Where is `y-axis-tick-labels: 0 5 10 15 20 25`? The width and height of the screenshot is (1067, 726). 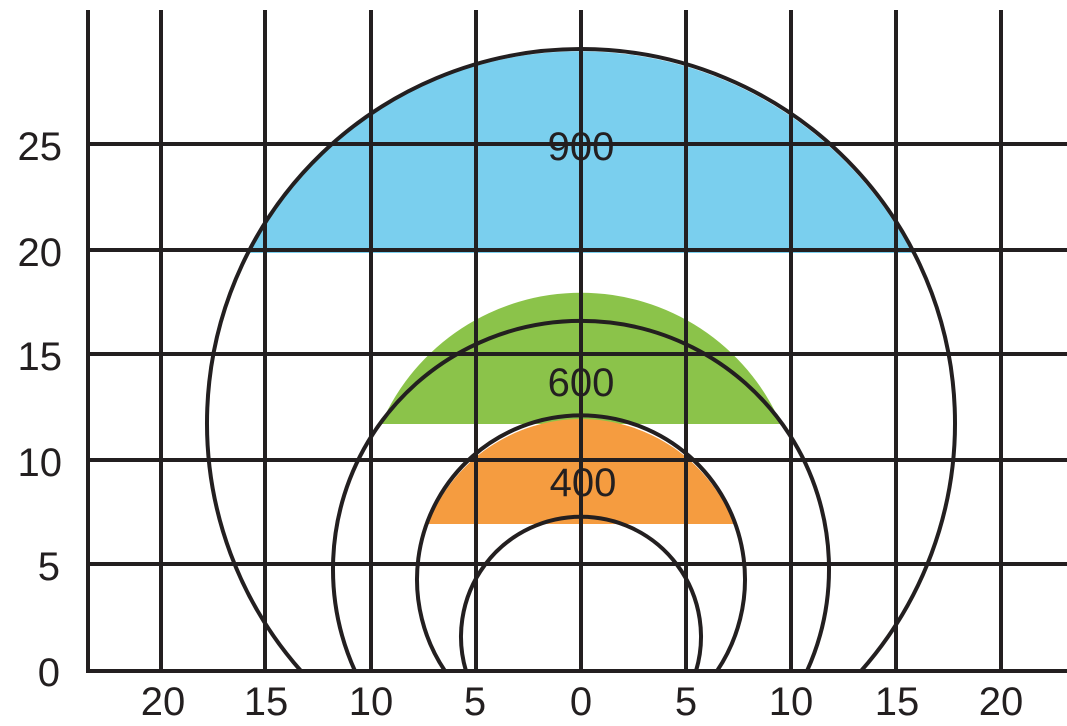 y-axis-tick-labels: 0 5 10 15 20 25 is located at coordinates (40, 410).